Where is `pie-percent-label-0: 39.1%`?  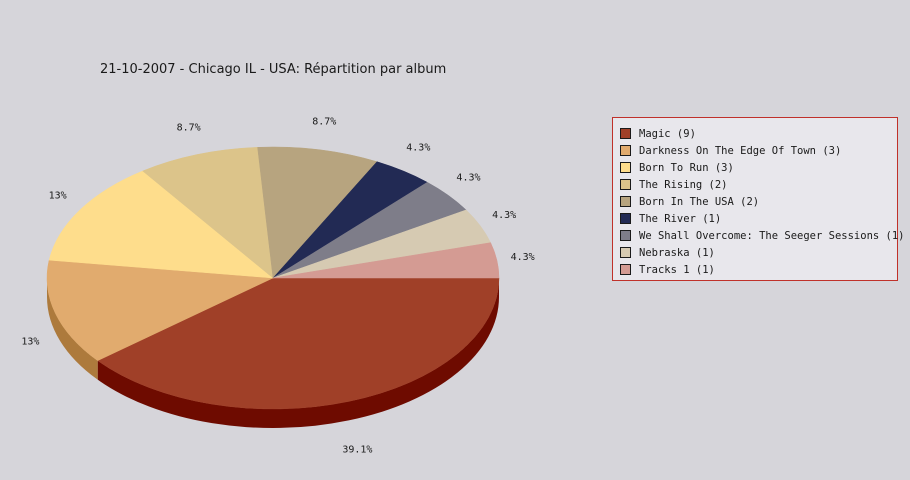 pie-percent-label-0: 39.1% is located at coordinates (357, 450).